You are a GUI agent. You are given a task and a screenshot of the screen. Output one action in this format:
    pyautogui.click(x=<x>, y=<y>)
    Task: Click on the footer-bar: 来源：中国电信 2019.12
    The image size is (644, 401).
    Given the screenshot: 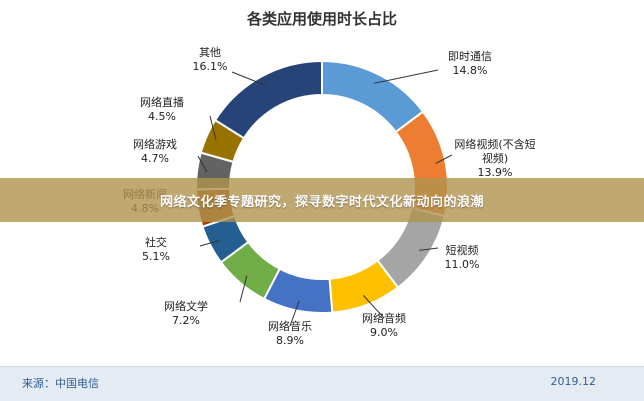 What is the action you would take?
    pyautogui.click(x=322, y=383)
    